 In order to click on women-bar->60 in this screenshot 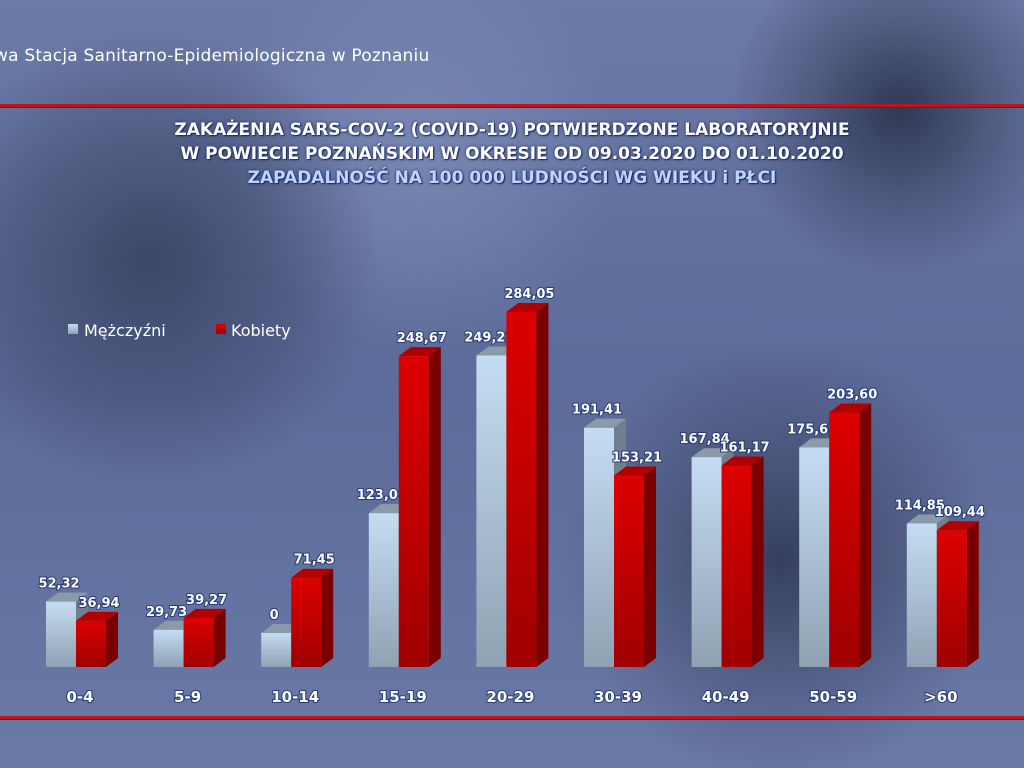, I will do `click(951, 598)`.